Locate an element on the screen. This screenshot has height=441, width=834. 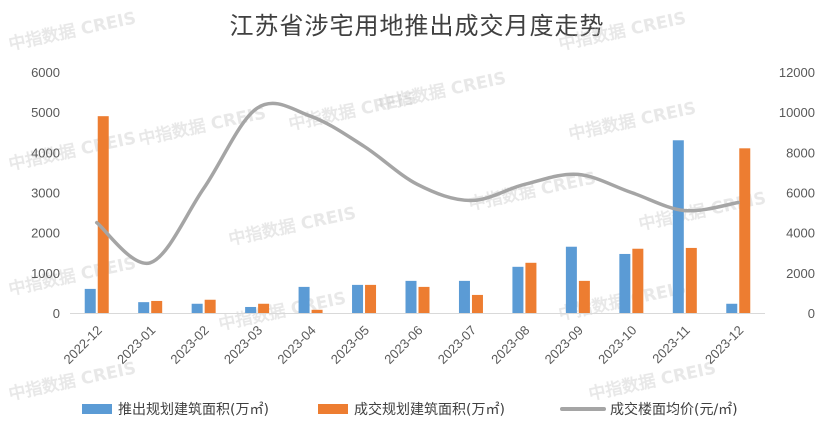
x-tick-label: 2023-04 is located at coordinates (296, 345).